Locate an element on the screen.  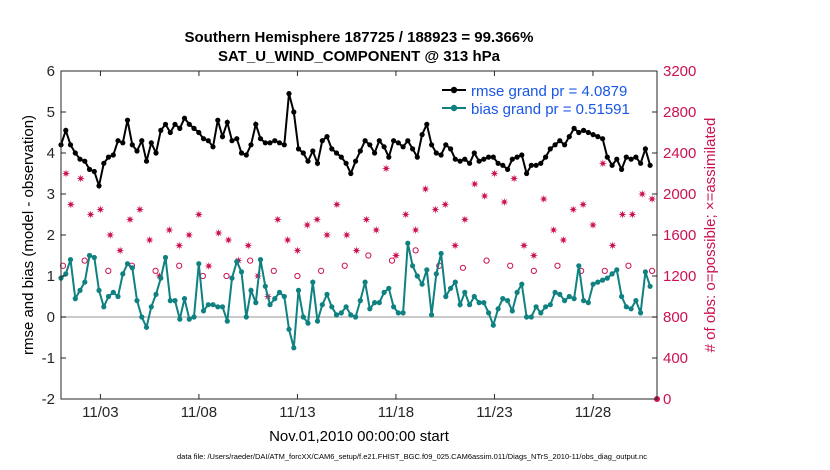
y-right-tick-label: 2400 is located at coordinates (679, 153).